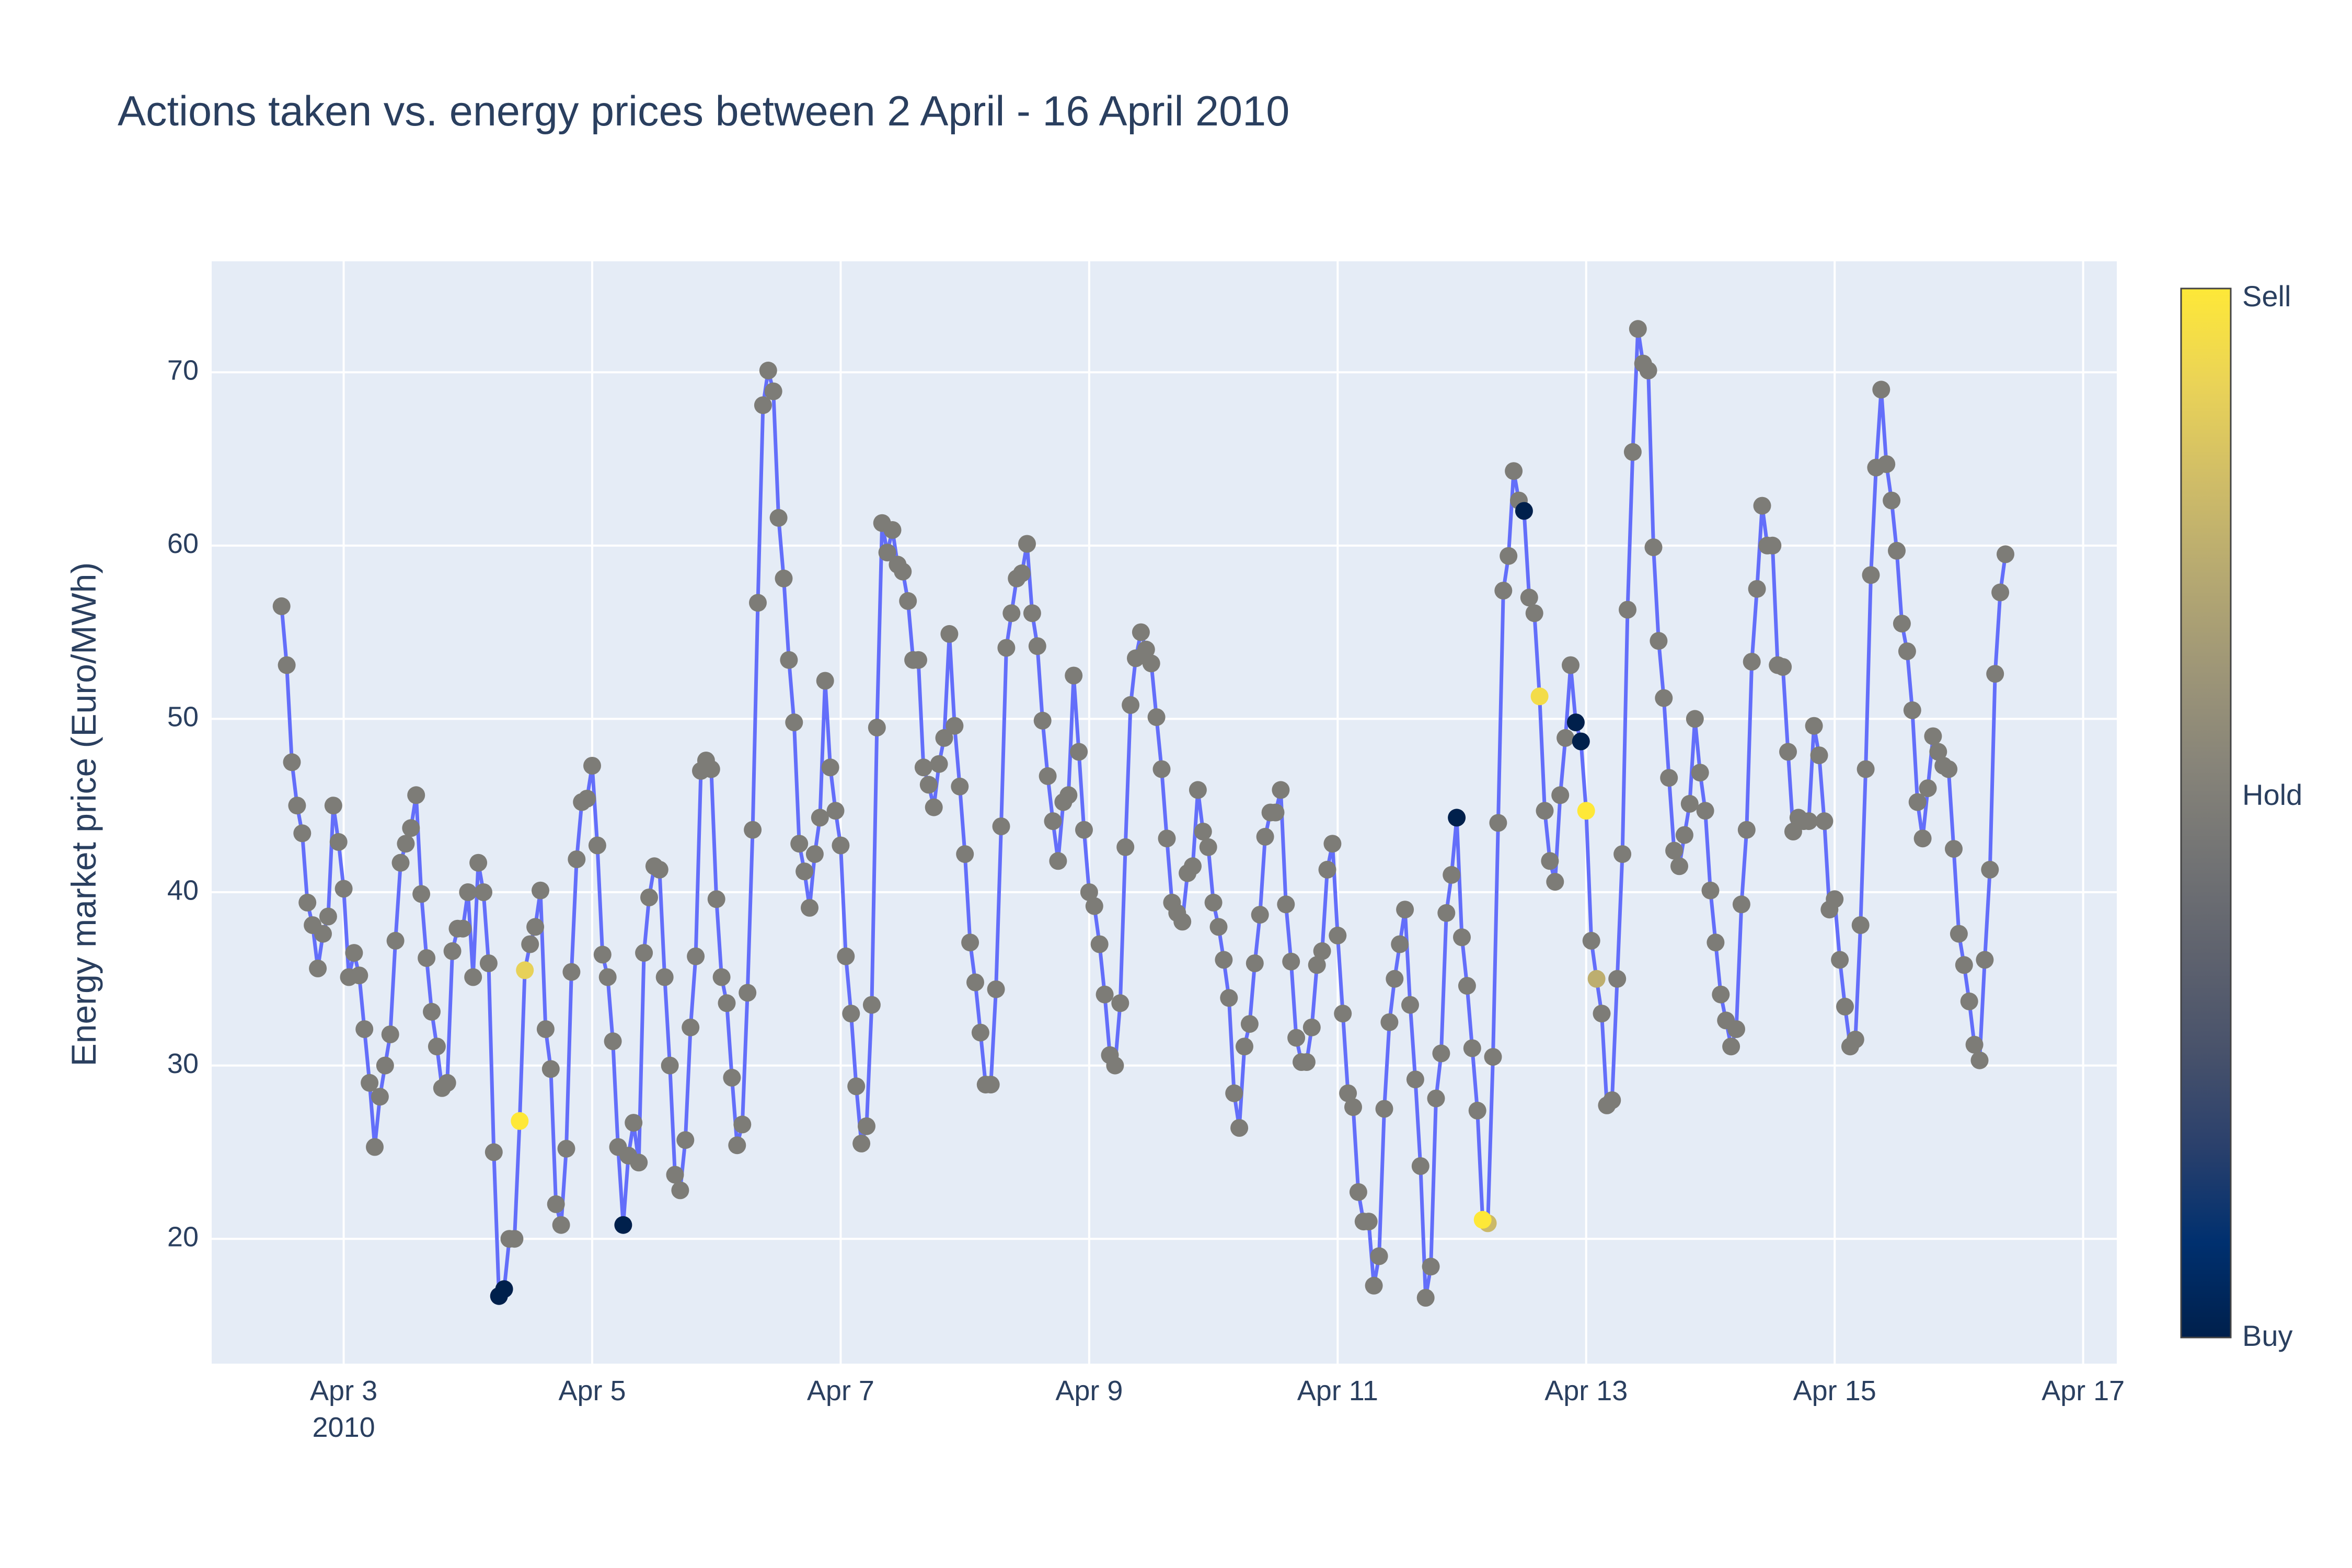 This screenshot has height=1568, width=2352. I want to click on y-axis: 20 30 40 50 60 70, so click(183, 803).